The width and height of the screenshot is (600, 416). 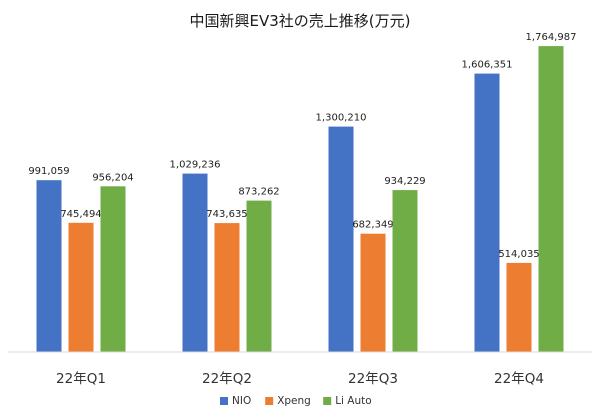 I want to click on data-label: 934,229, so click(x=404, y=181).